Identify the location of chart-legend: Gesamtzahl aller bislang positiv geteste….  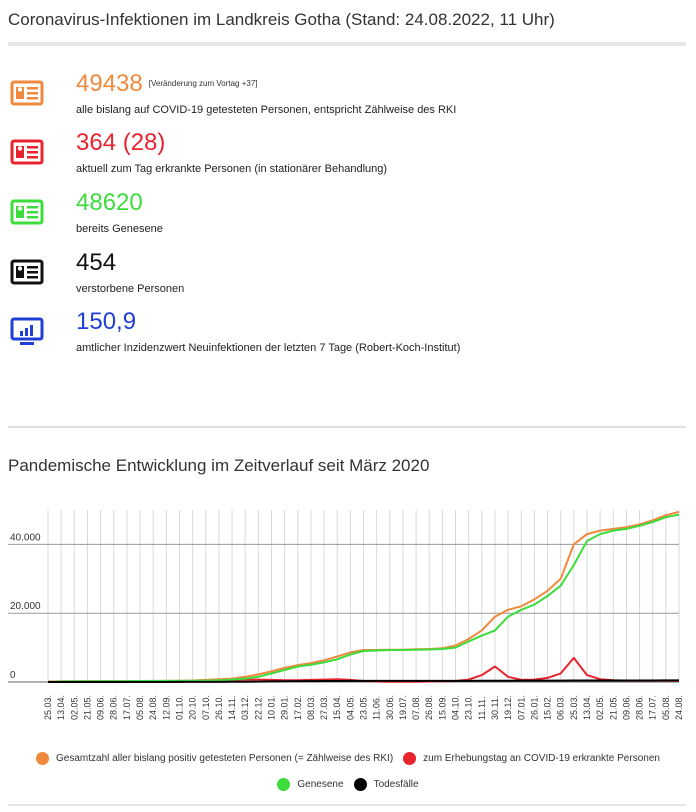
(348, 758).